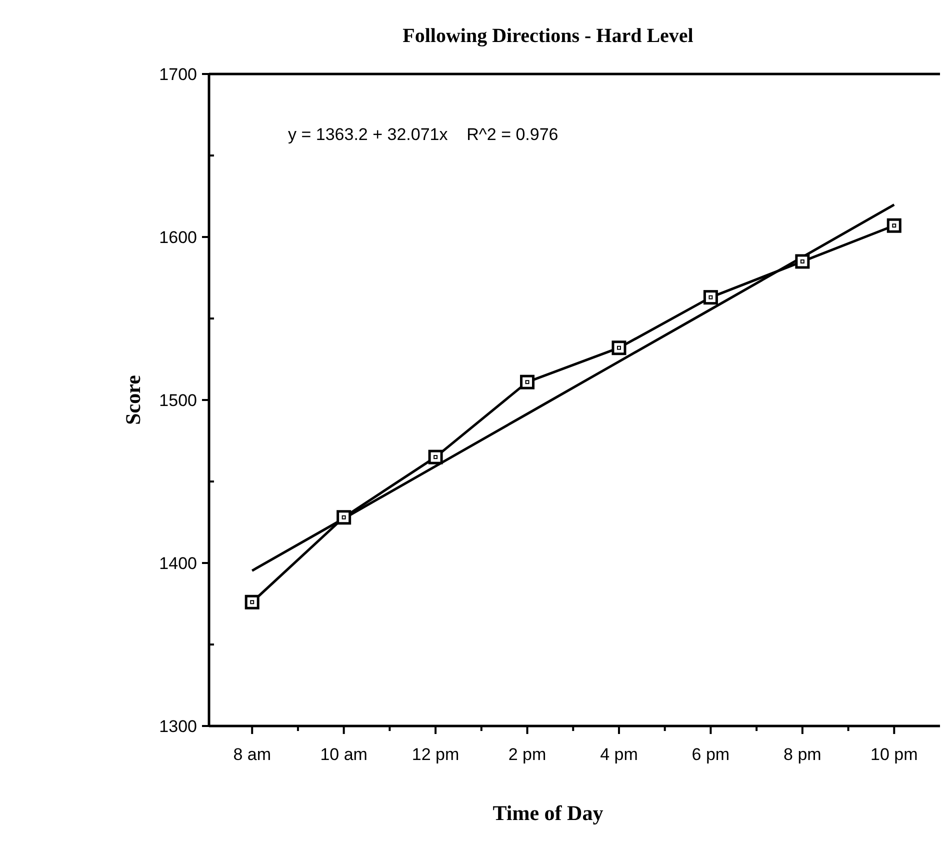  What do you see at coordinates (436, 754) in the screenshot?
I see `x-tick-label: 12 pm` at bounding box center [436, 754].